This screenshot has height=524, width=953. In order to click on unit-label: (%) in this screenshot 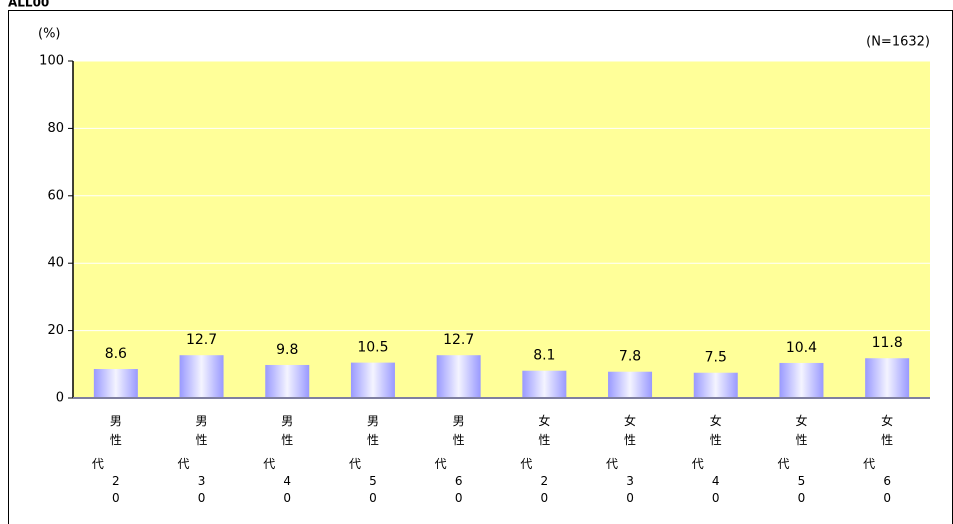, I will do `click(49, 34)`.